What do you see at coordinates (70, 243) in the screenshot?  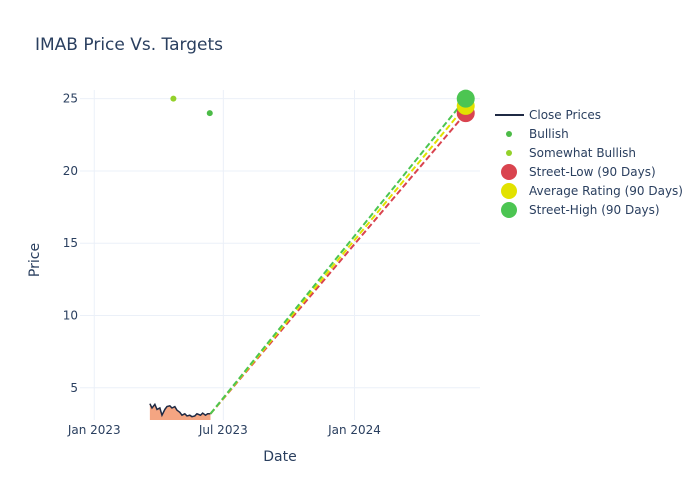 I see `y-tick-label: 15` at bounding box center [70, 243].